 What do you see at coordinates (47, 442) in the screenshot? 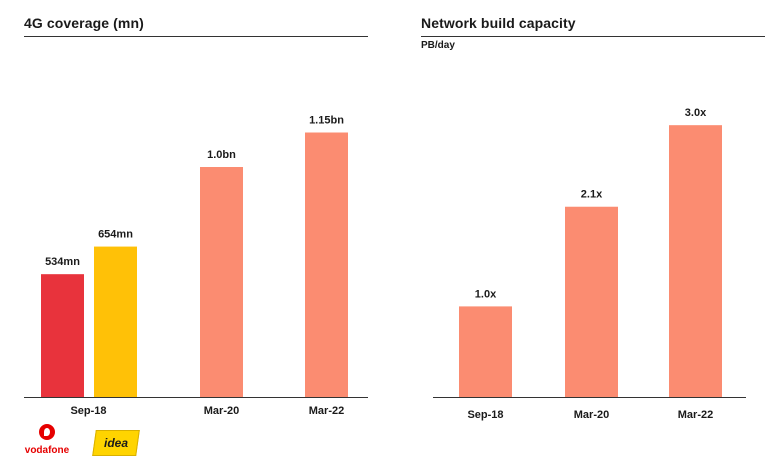
I see `vodafone-logo: vodafone` at bounding box center [47, 442].